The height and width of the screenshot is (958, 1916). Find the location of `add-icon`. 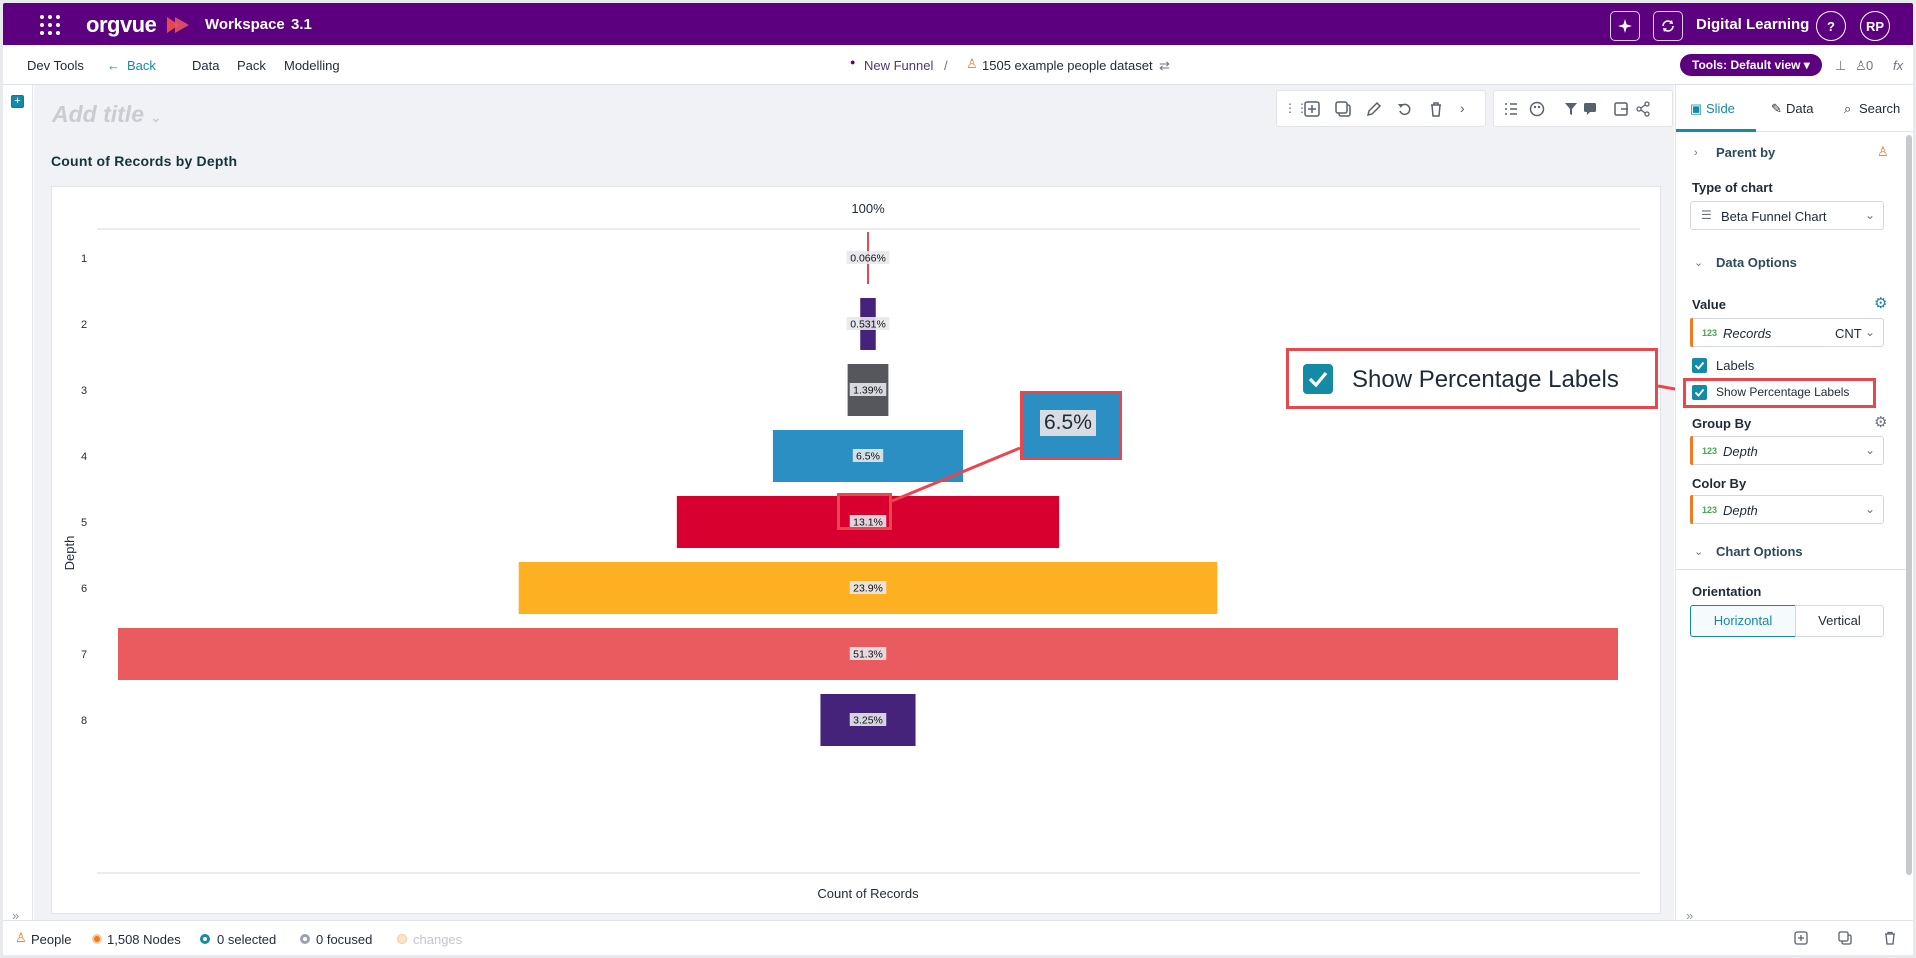

add-icon is located at coordinates (1801, 938).